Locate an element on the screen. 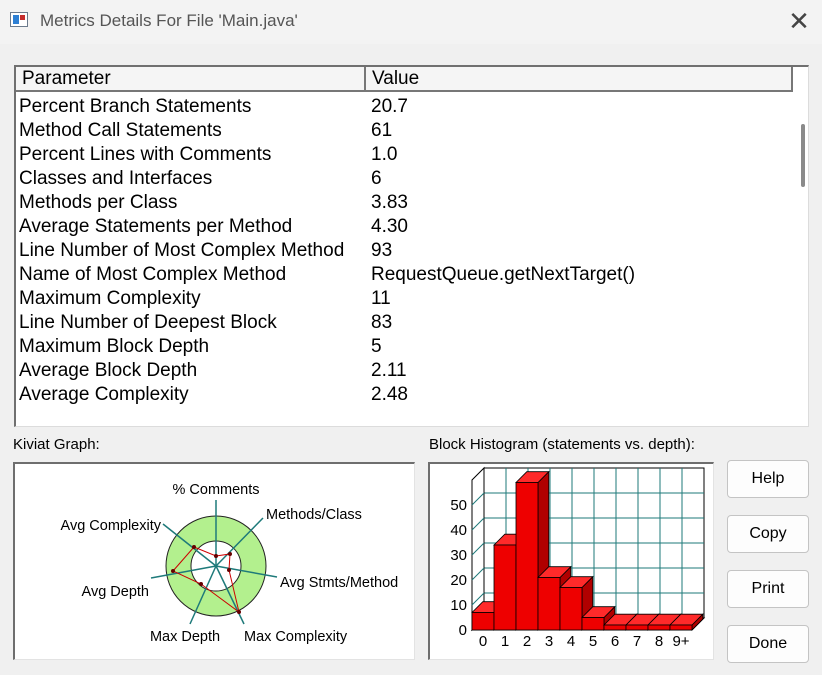  histogram-x-tick-label: 5 is located at coordinates (593, 641).